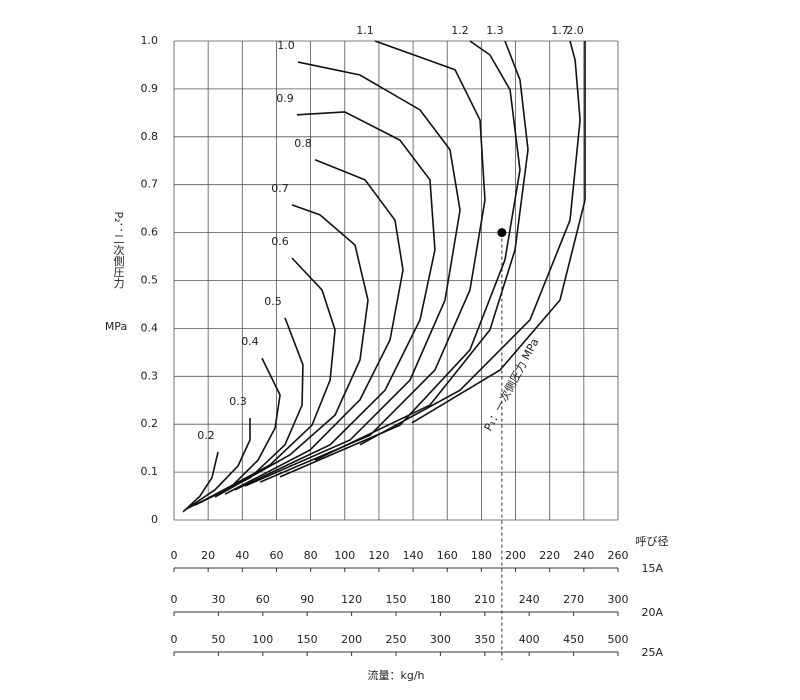  I want to click on curve-label: 2.0, so click(575, 30).